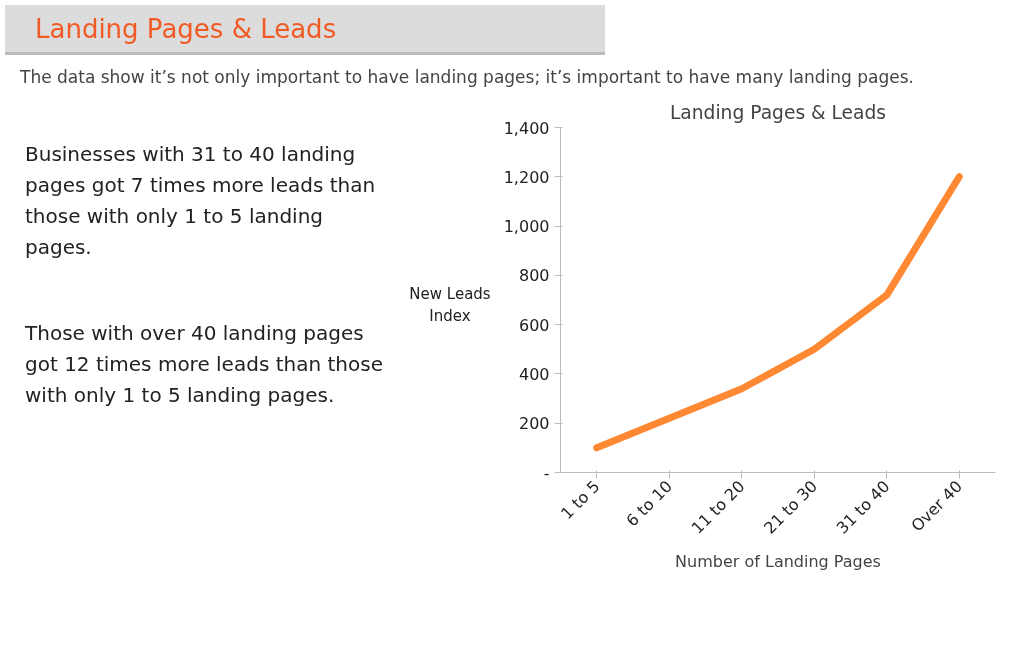  Describe the element at coordinates (201, 201) in the screenshot. I see `text: Businesses with 31 to 40 landing pages got 7 times more leads than those with only 1 to 5 landing pages.` at that location.